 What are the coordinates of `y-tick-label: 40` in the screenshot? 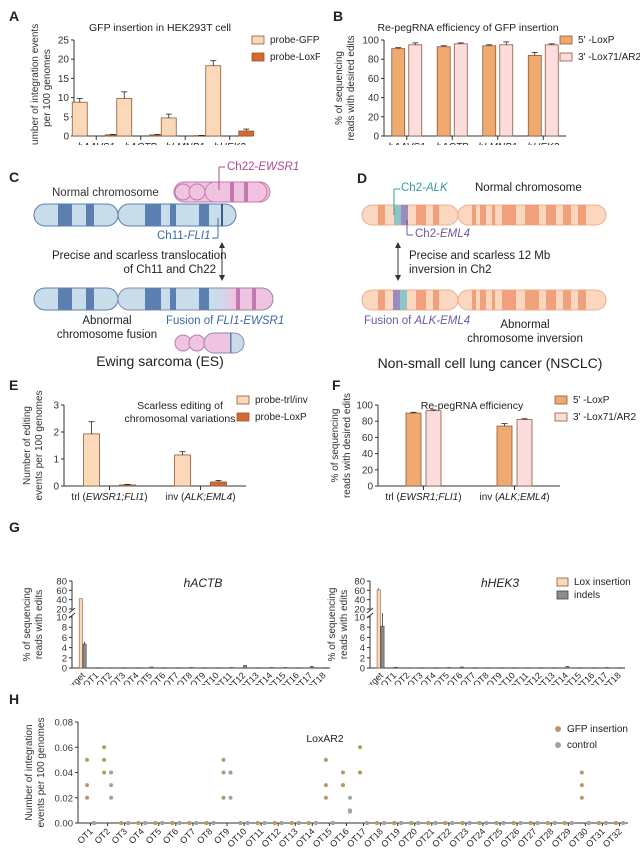 It's located at (374, 98).